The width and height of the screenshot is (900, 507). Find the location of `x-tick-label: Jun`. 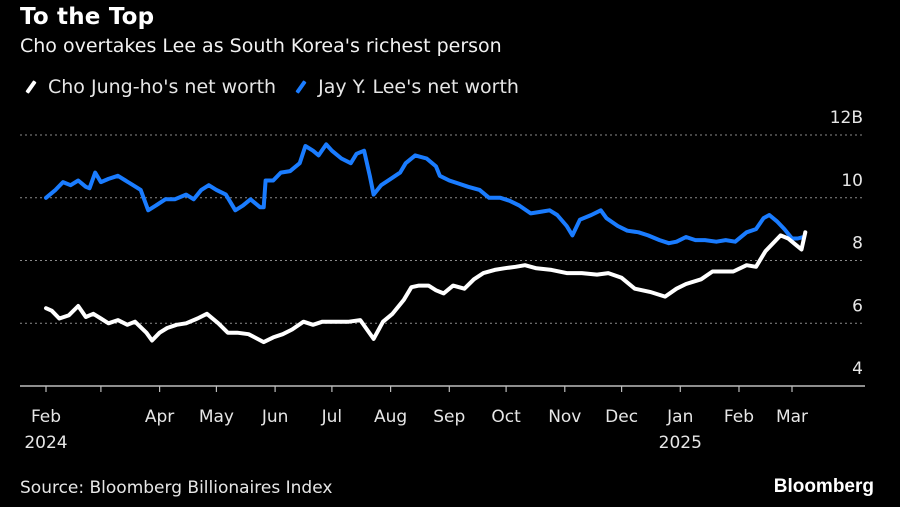

x-tick-label: Jun is located at coordinates (275, 417).